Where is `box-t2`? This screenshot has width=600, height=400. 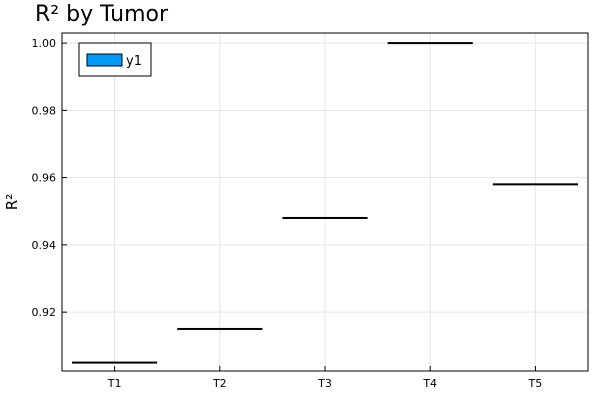 box-t2 is located at coordinates (220, 328).